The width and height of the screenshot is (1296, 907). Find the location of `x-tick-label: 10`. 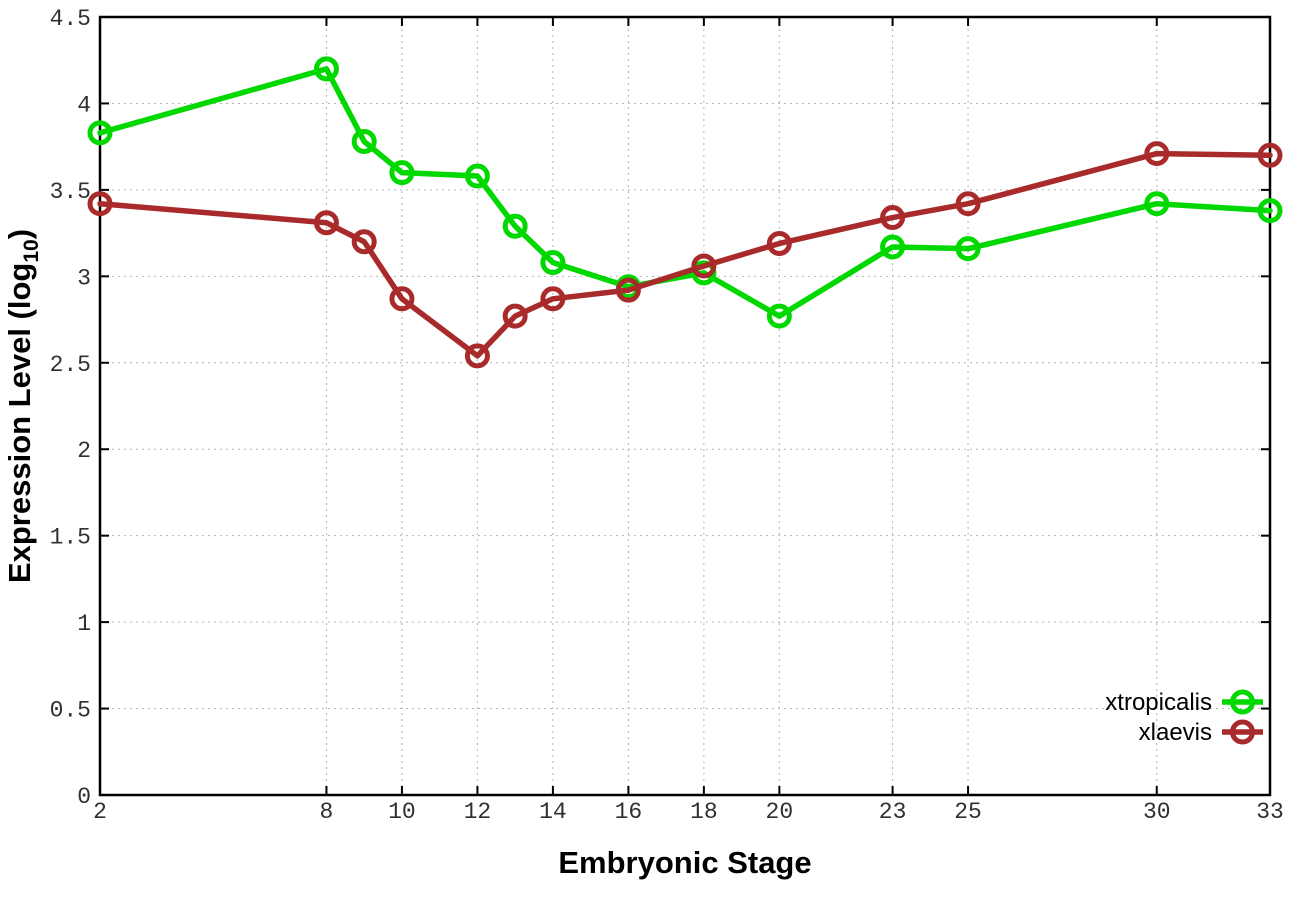

x-tick-label: 10 is located at coordinates (402, 812).